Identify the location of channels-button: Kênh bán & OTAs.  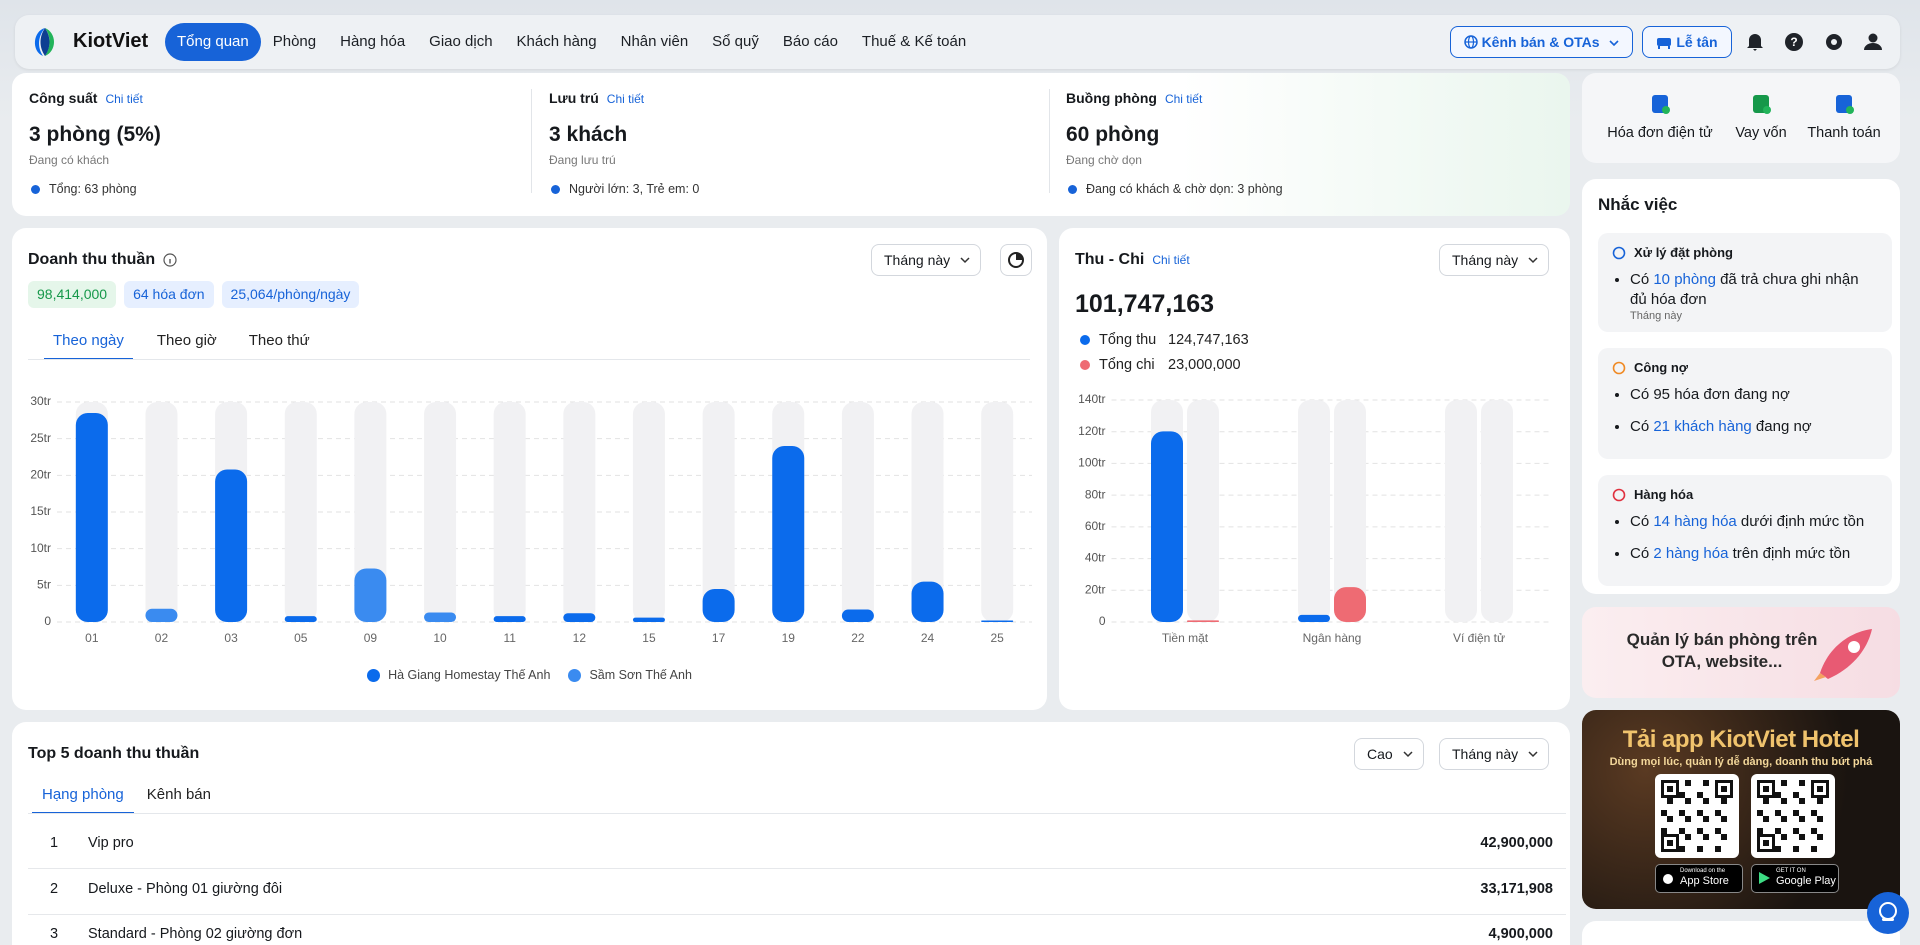
(1541, 42).